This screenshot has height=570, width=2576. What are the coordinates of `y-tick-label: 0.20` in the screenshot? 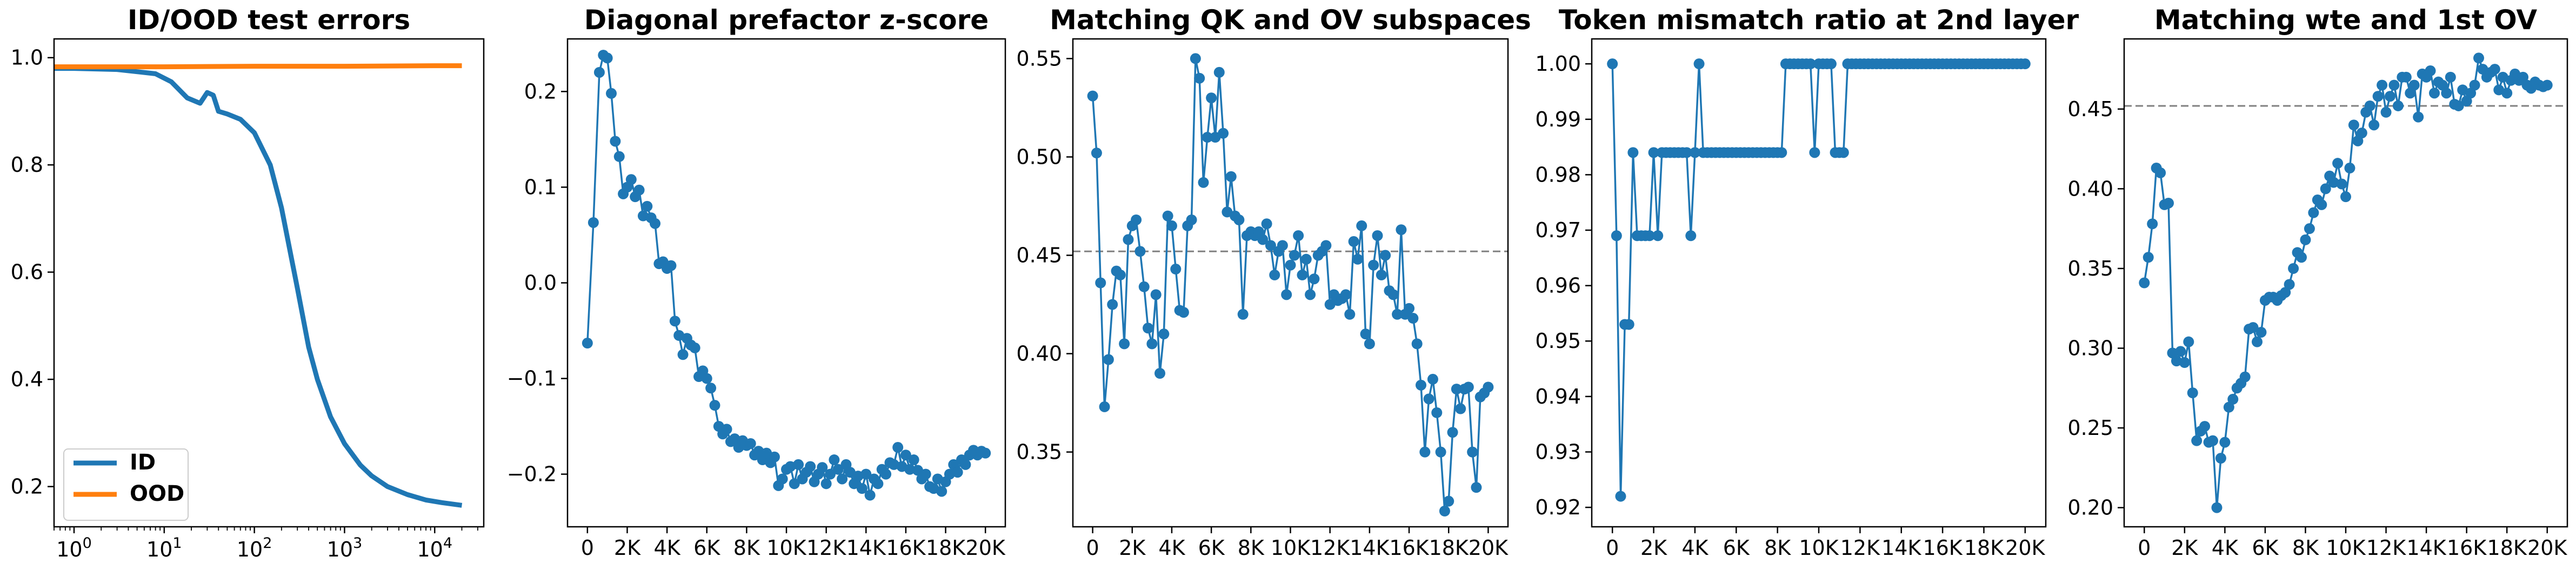 It's located at (2090, 508).